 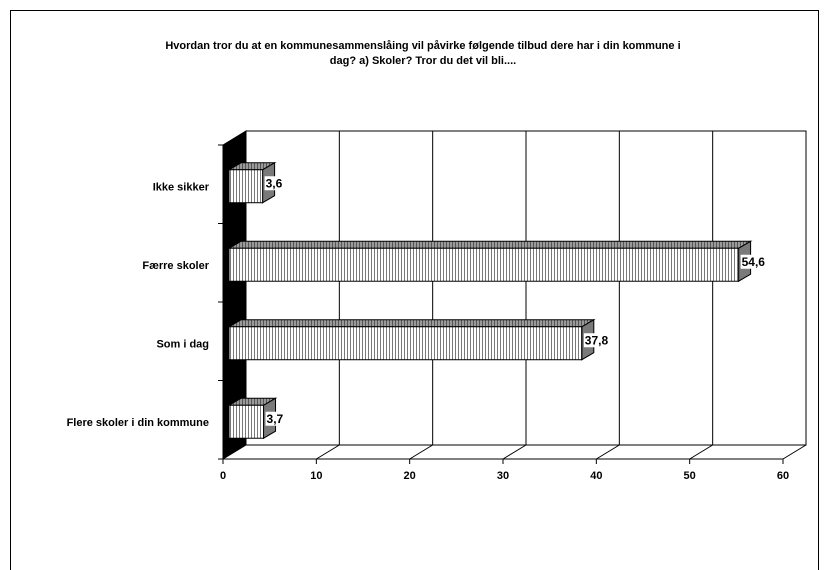 I want to click on x-tick-label: 0, so click(x=223, y=476).